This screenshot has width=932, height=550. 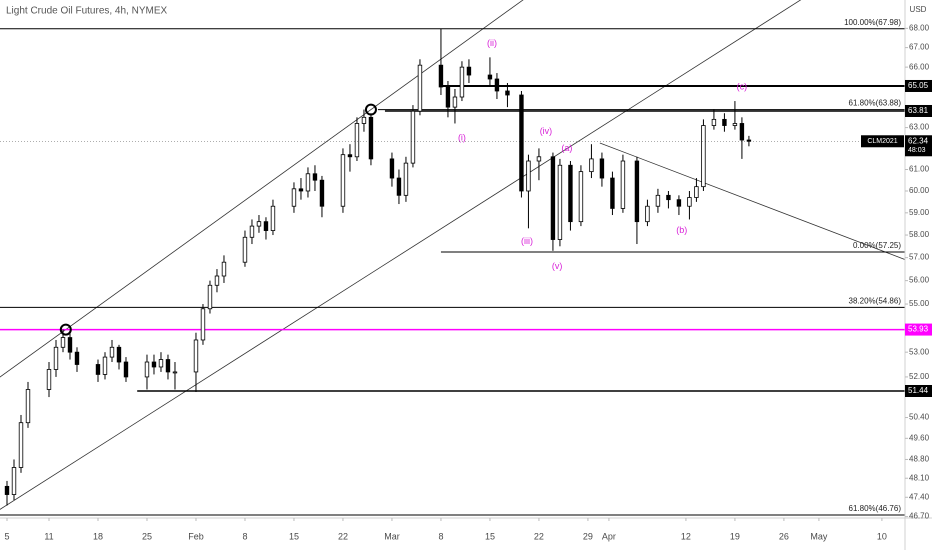 I want to click on x-tick-label: 5, so click(x=6, y=536).